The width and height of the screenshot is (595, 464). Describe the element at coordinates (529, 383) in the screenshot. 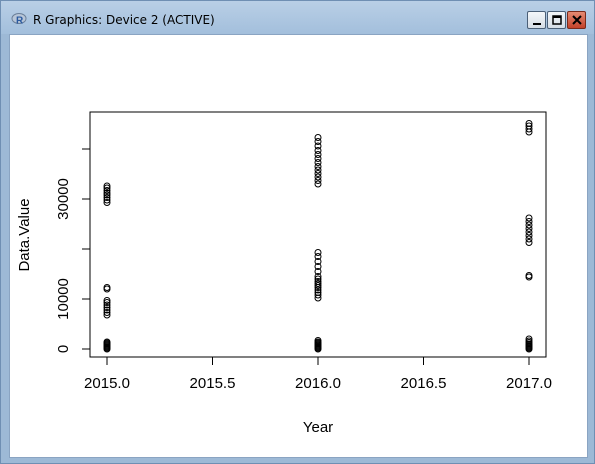

I see `x-tick-label: 2017.0` at that location.